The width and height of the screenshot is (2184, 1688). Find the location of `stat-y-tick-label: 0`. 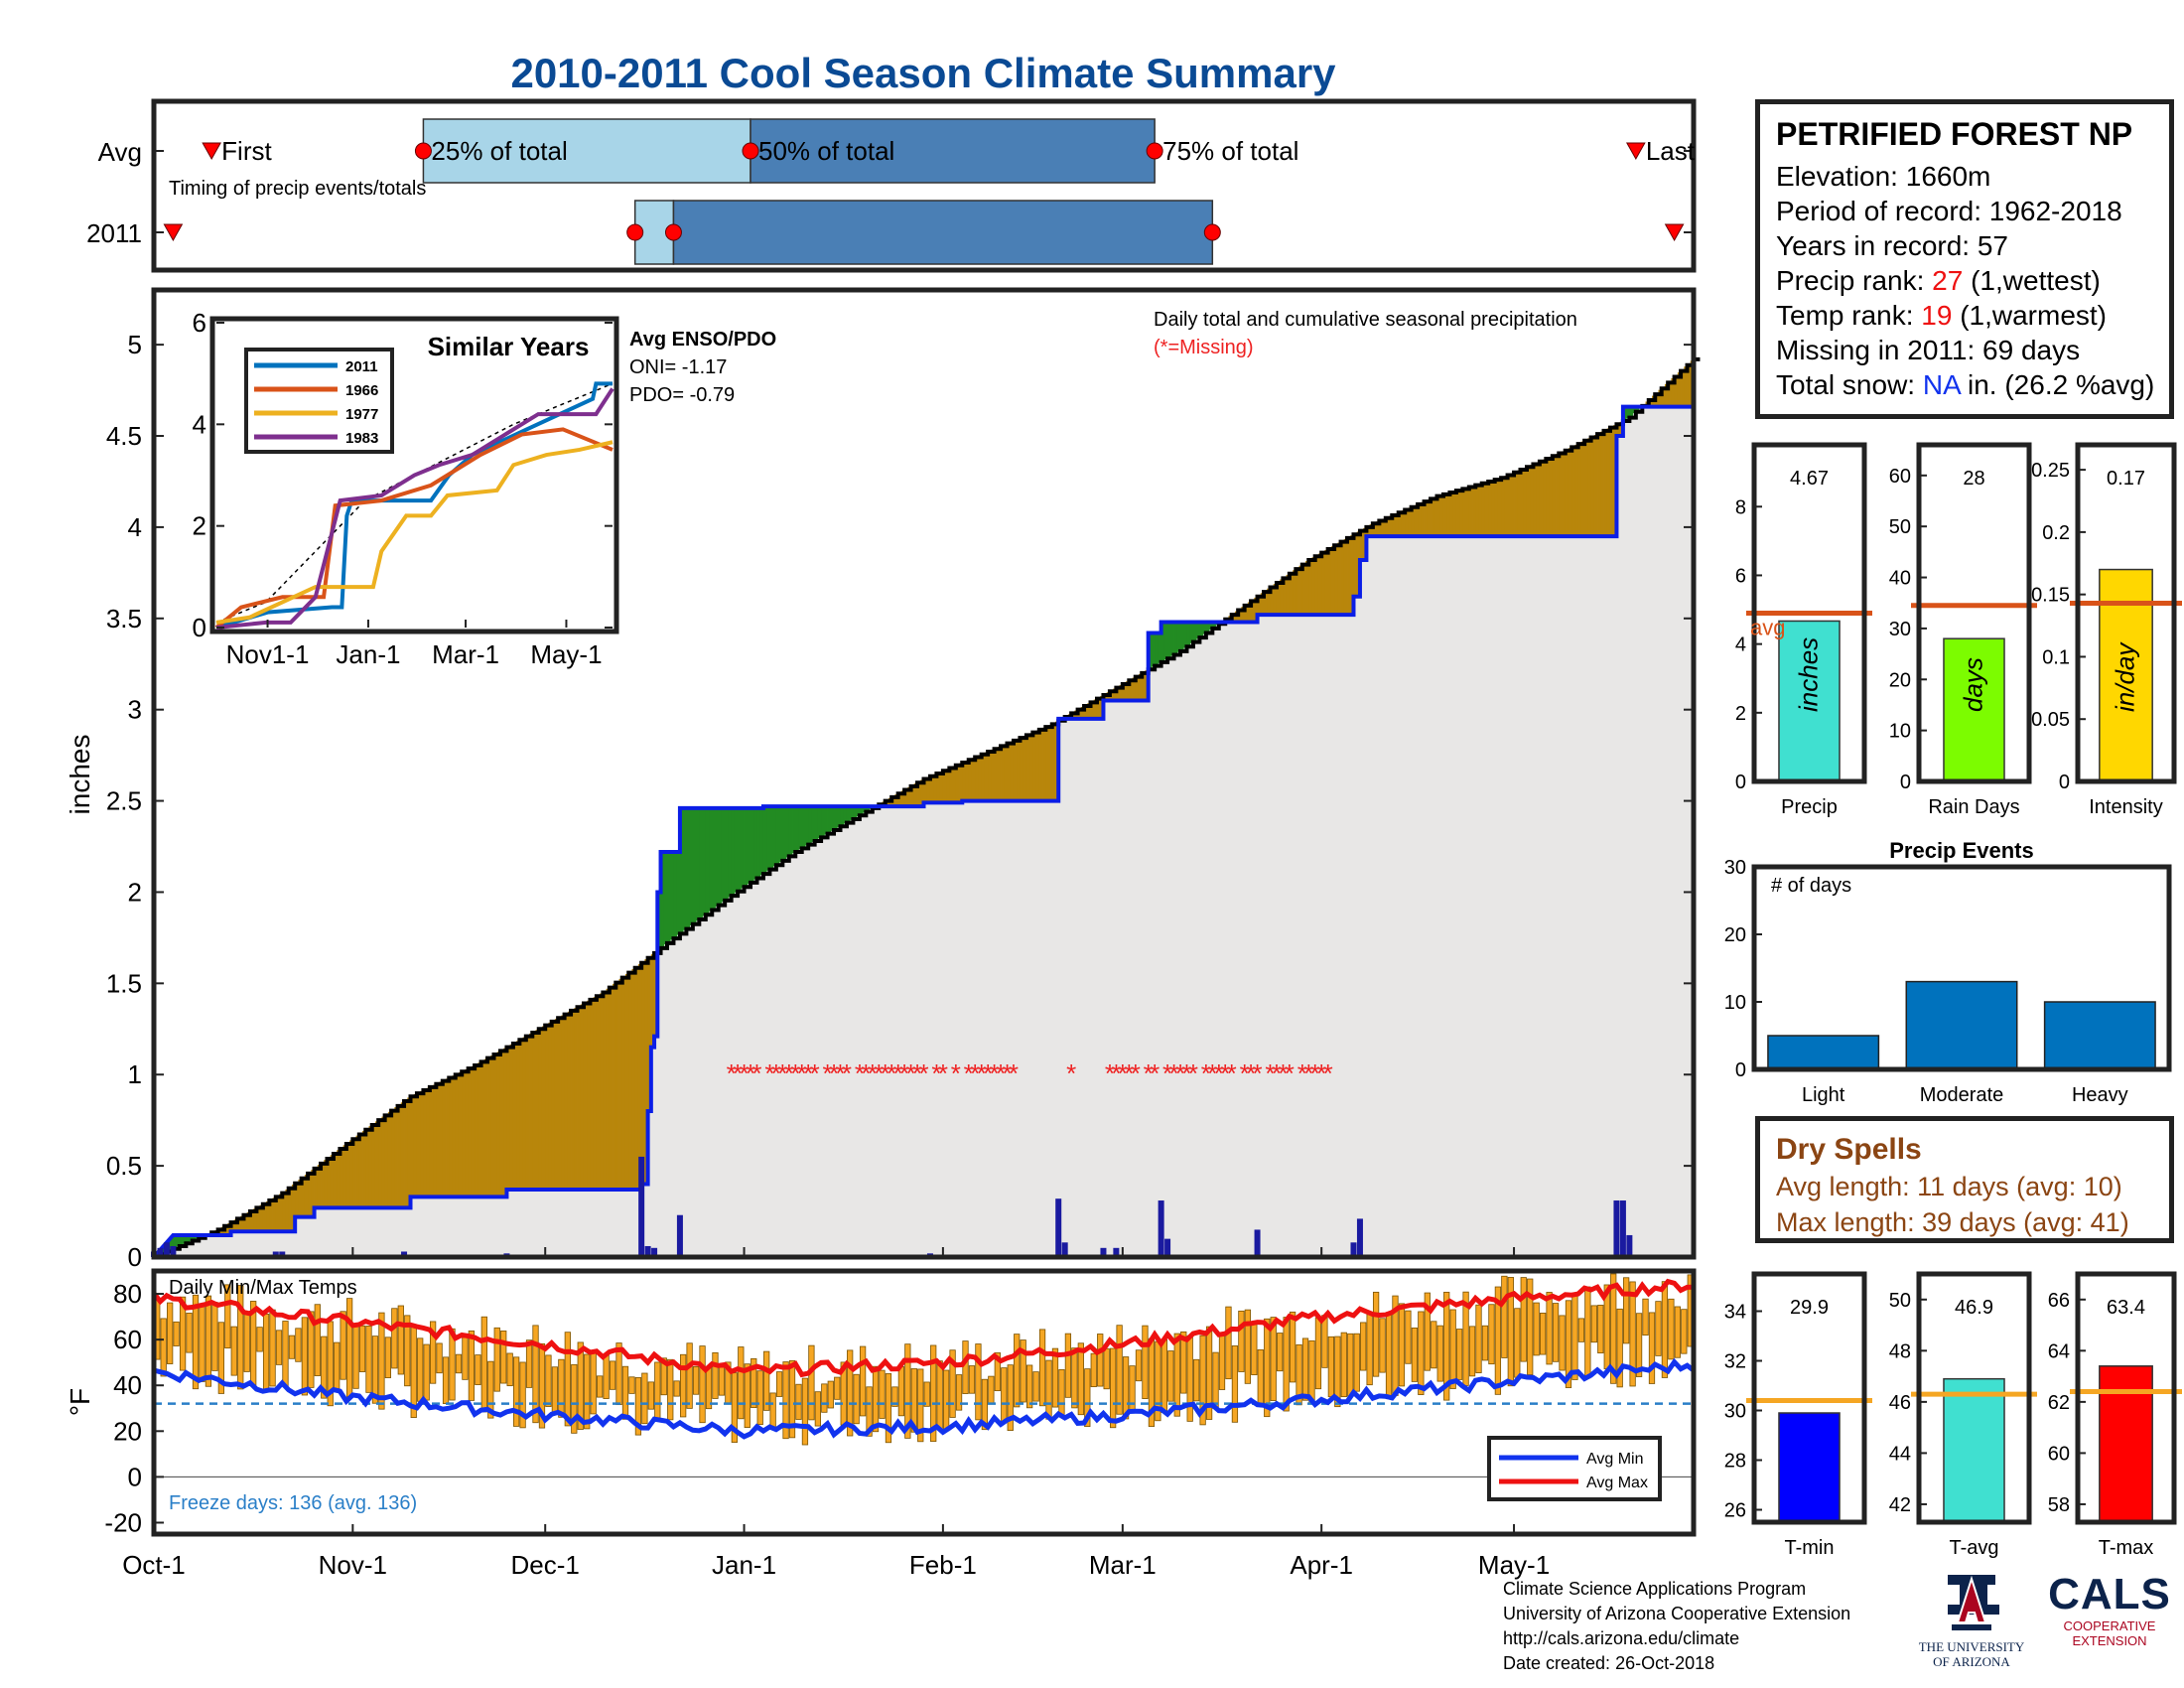

stat-y-tick-label: 0 is located at coordinates (2064, 782).